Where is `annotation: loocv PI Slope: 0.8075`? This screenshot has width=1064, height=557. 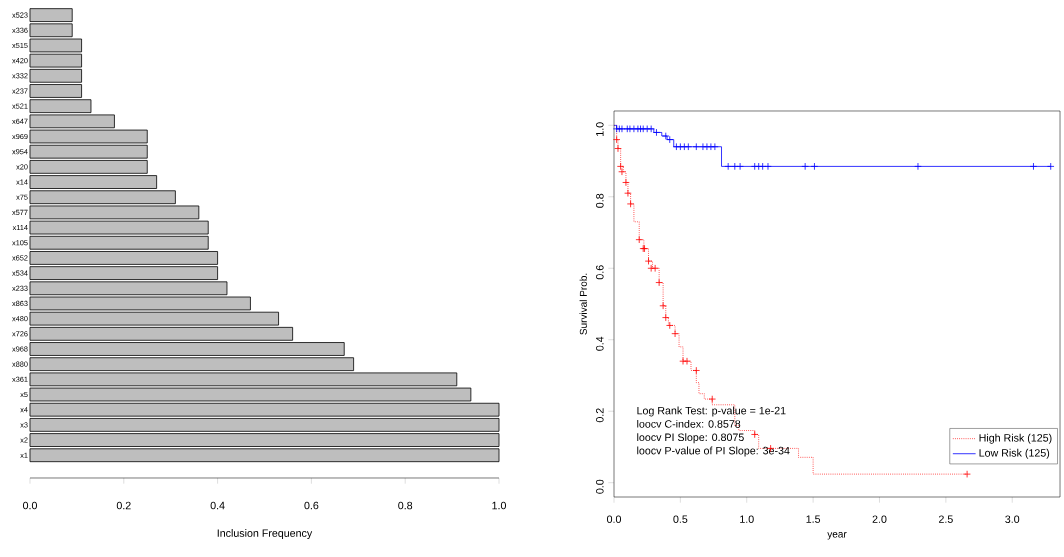
annotation: loocv PI Slope: 0.8075 is located at coordinates (690, 438).